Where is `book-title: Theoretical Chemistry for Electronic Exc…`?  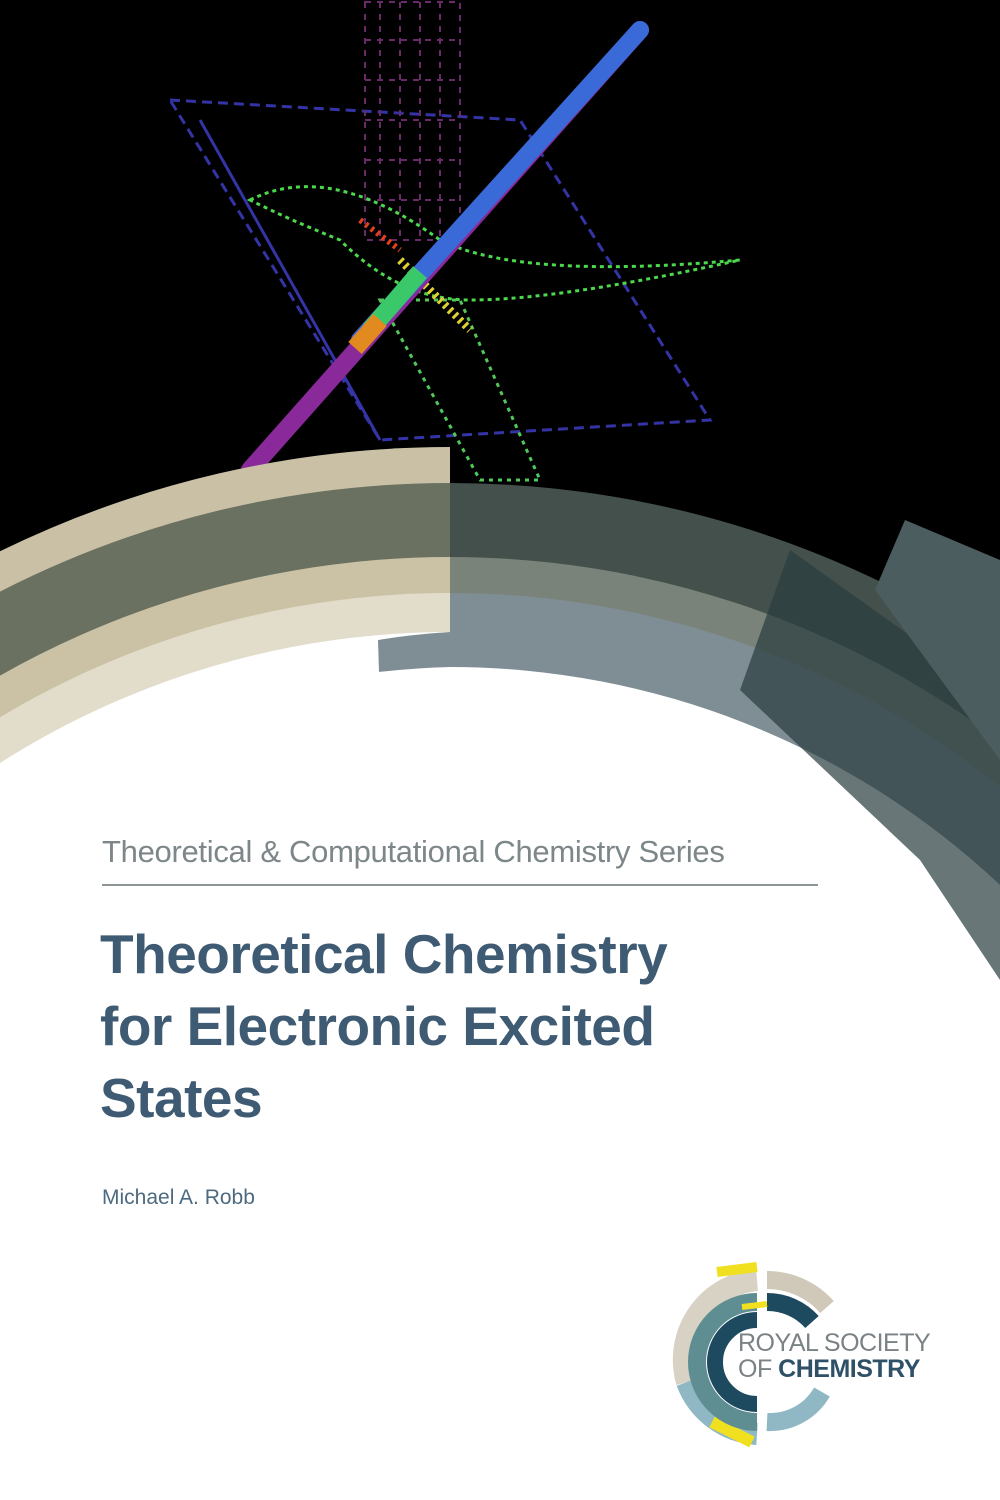
book-title: Theoretical Chemistry for Electronic Exc… is located at coordinates (384, 1026).